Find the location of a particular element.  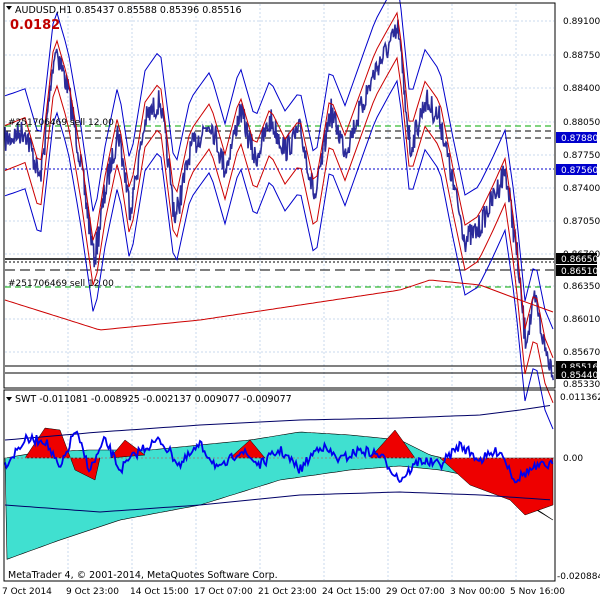

indicator-tick: 0.00 is located at coordinates (573, 459).